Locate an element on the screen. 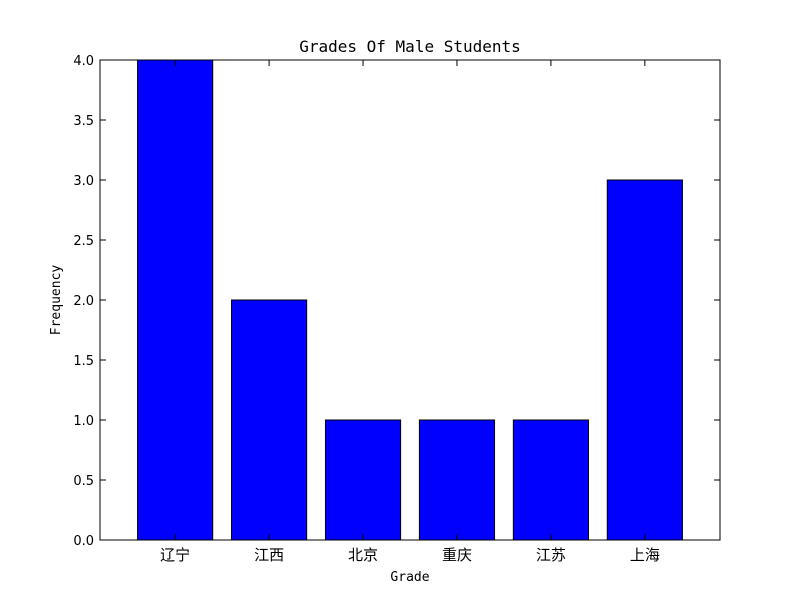 This screenshot has height=600, width=800. y-tick-label-7: 3.5 is located at coordinates (83, 121).